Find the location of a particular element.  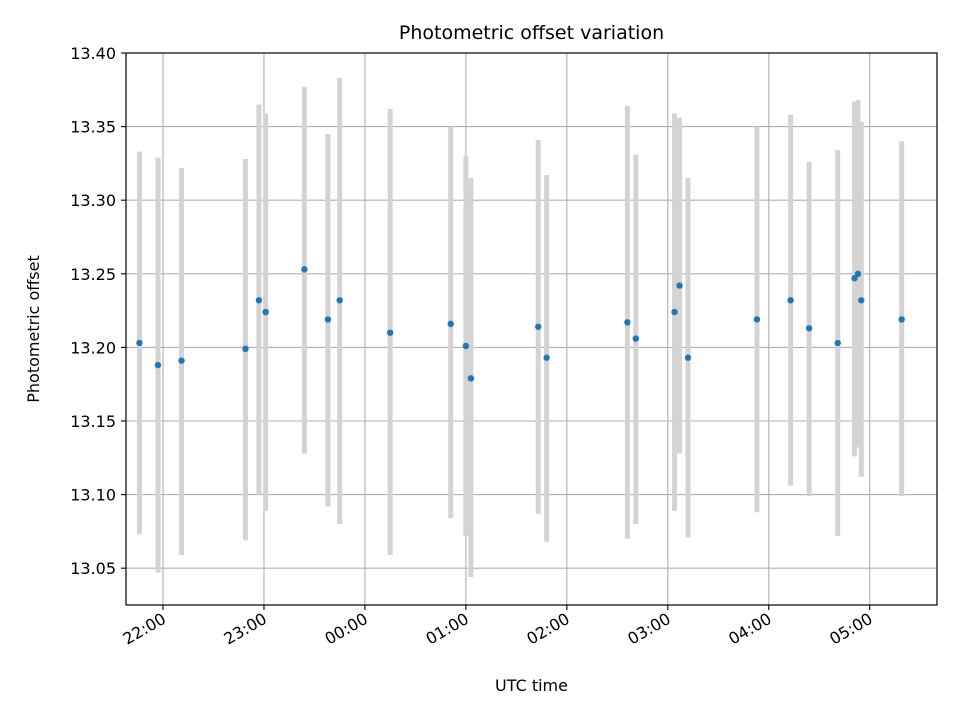

y-tick-label: 13.35 is located at coordinates (93, 127).